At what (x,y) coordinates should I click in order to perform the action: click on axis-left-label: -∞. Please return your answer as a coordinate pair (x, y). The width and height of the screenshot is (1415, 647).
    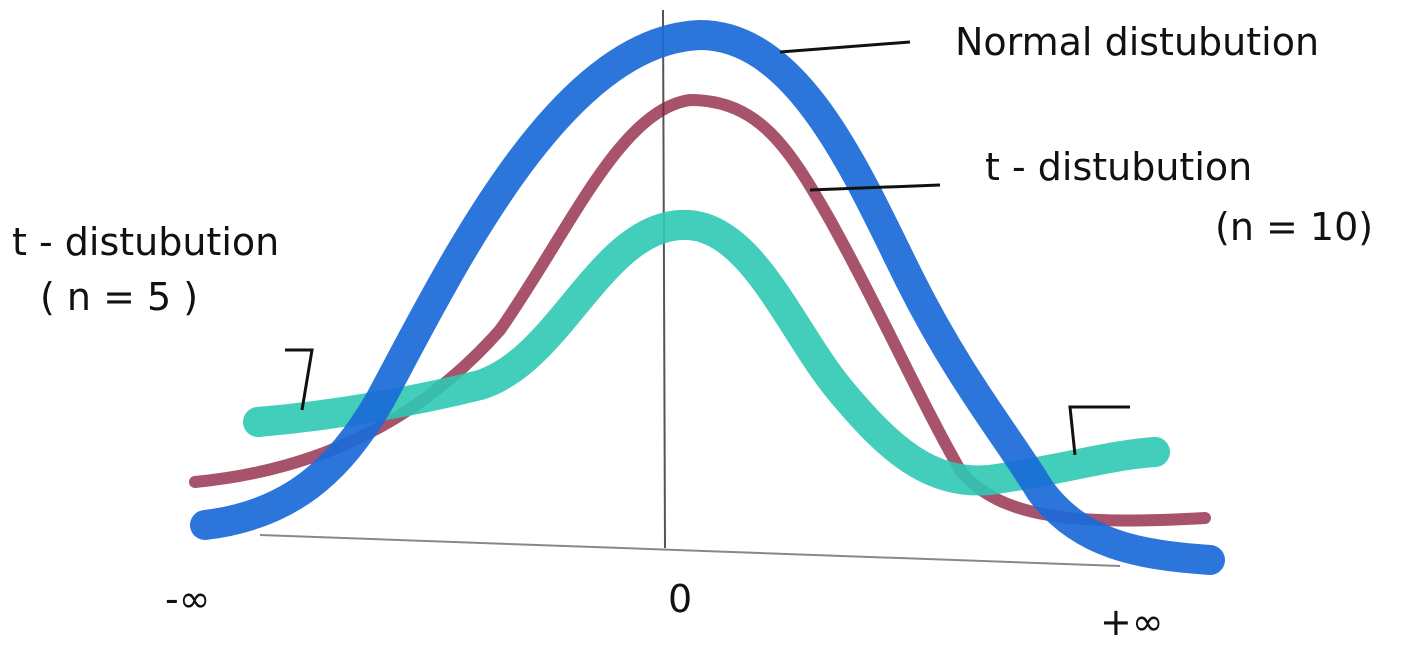
    Looking at the image, I should click on (187, 599).